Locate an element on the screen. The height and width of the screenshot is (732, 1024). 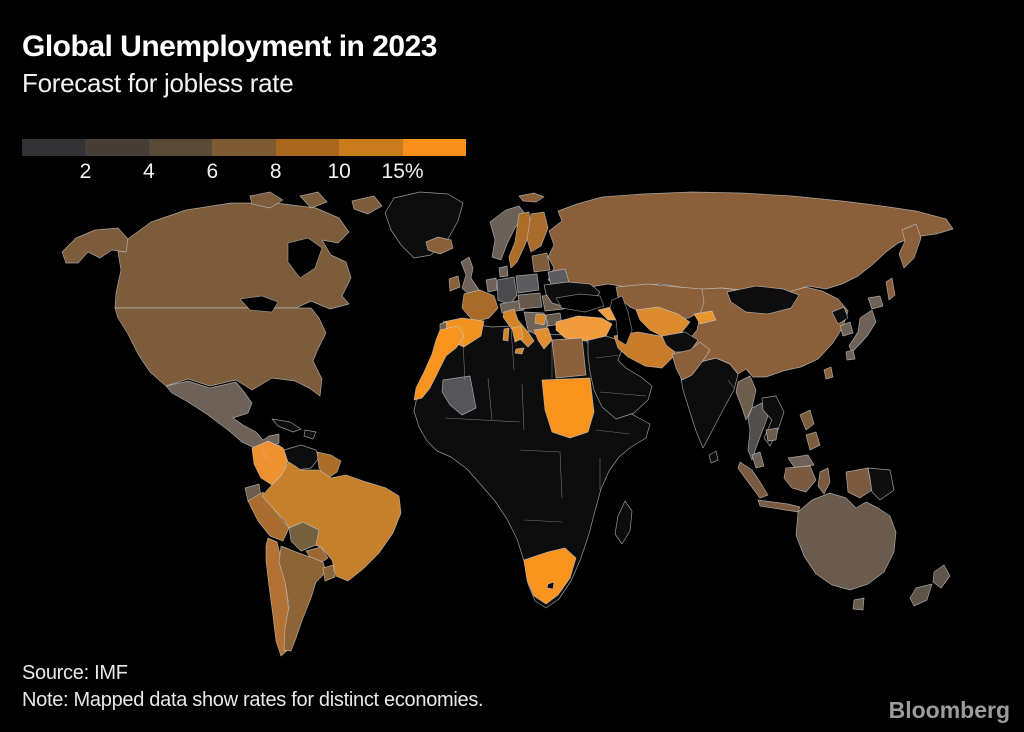
legend-tick-label: 10 is located at coordinates (339, 171).